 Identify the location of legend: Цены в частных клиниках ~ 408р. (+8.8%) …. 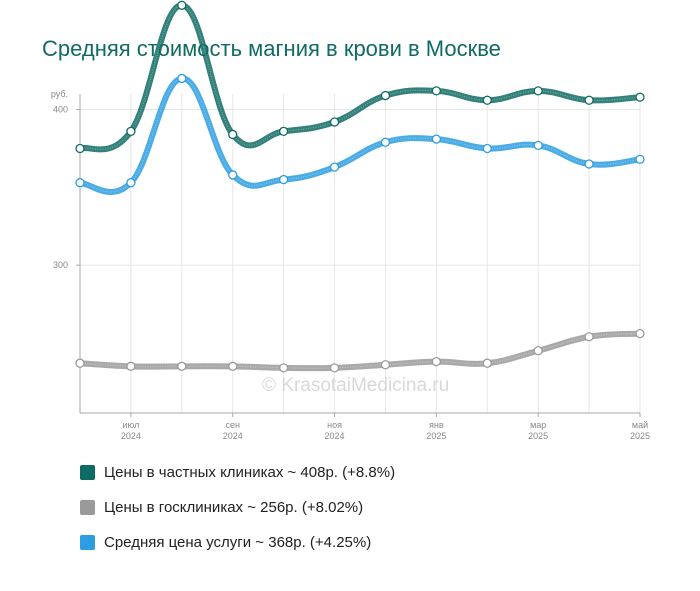
(237, 515).